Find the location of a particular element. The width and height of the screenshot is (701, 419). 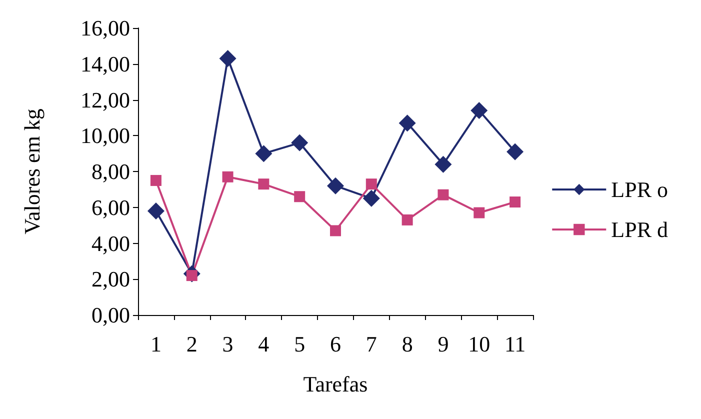

y-tick-label: 10,00 is located at coordinates (105, 135).